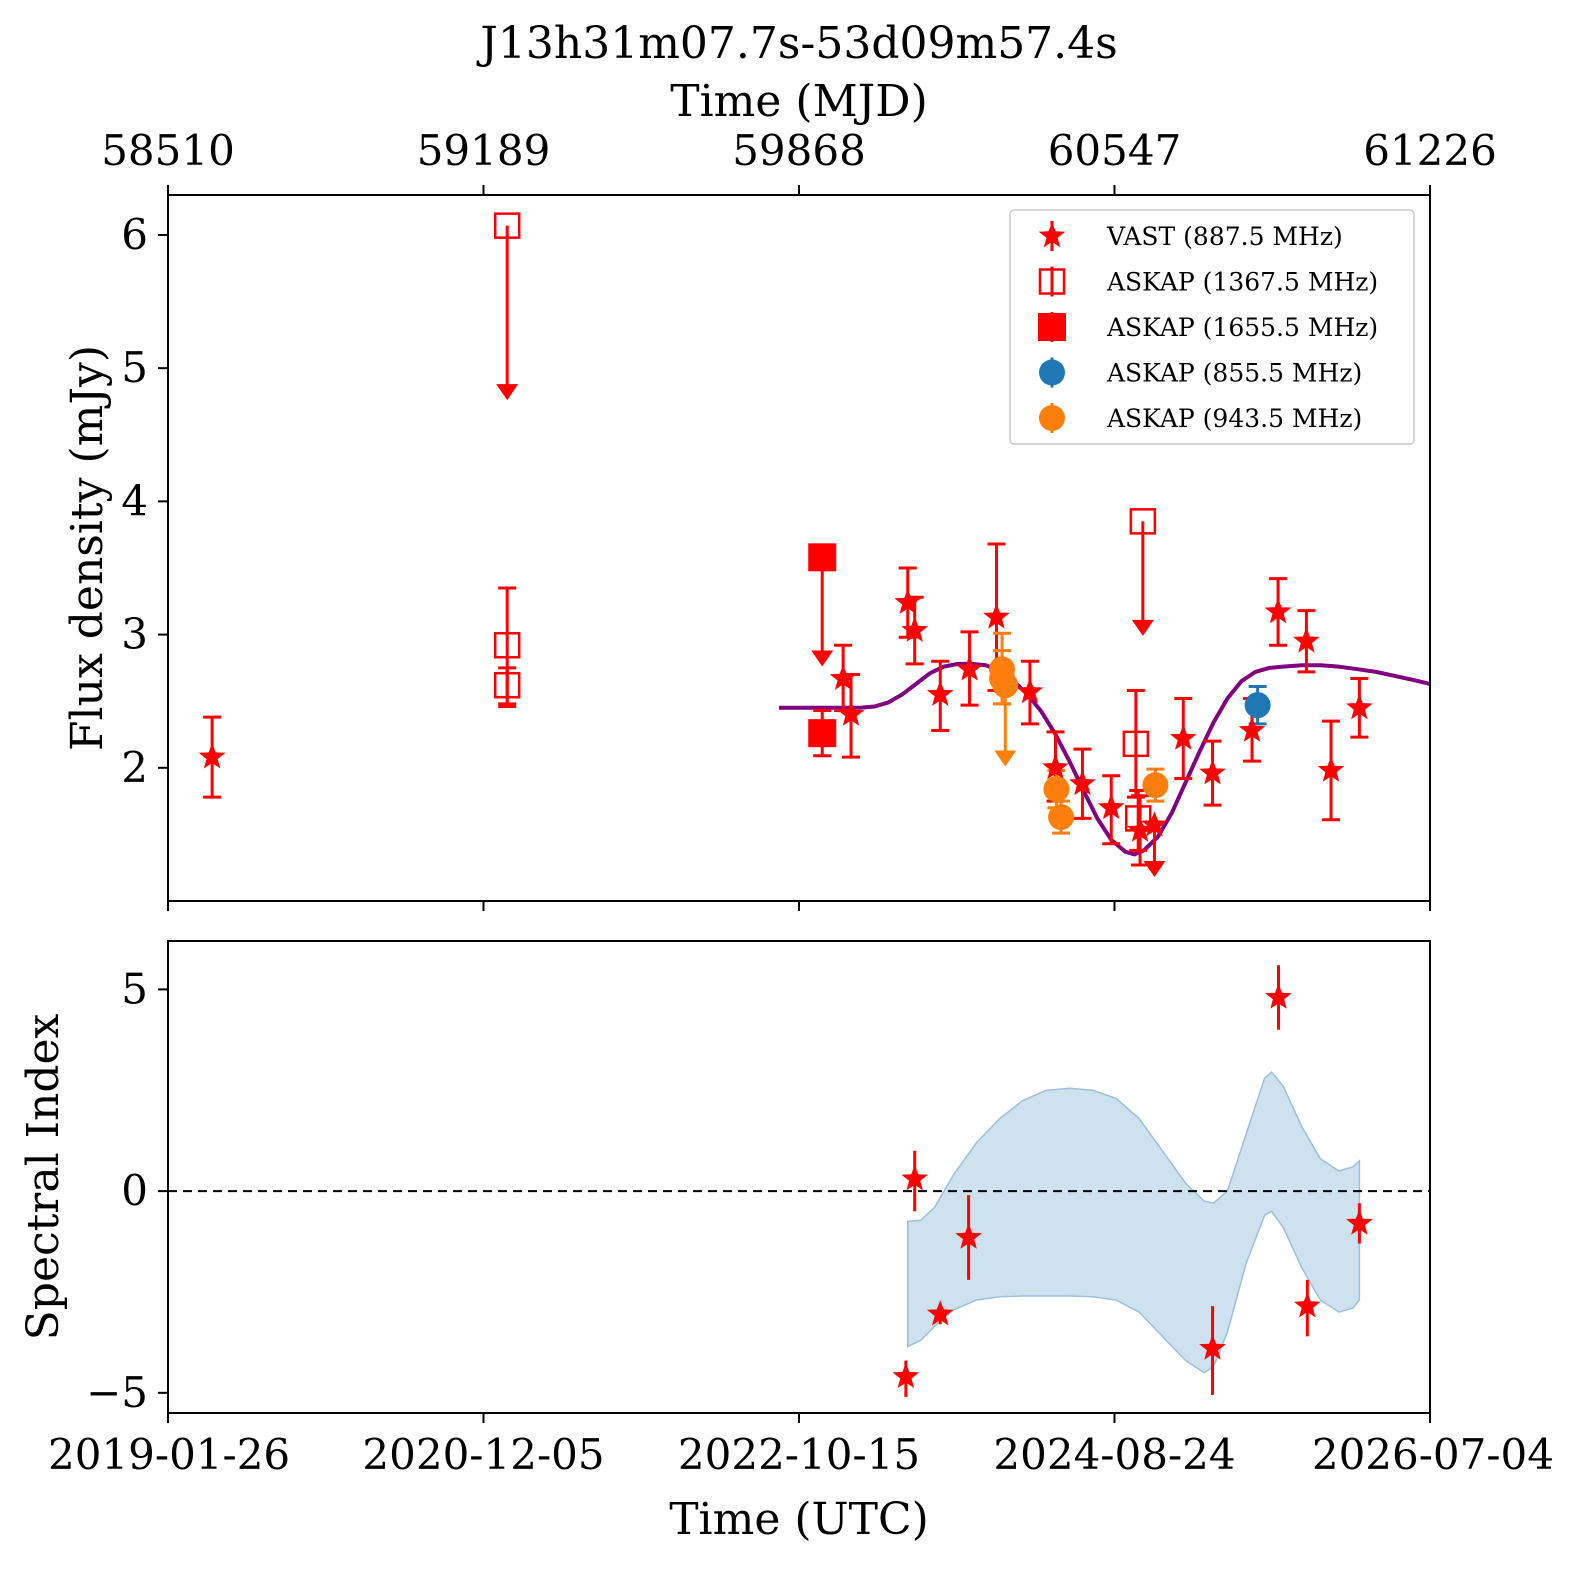 This screenshot has height=1585, width=1580. Describe the element at coordinates (1242, 327) in the screenshot. I see `legend-label: ASKAP (1655.5 MHz)` at that location.